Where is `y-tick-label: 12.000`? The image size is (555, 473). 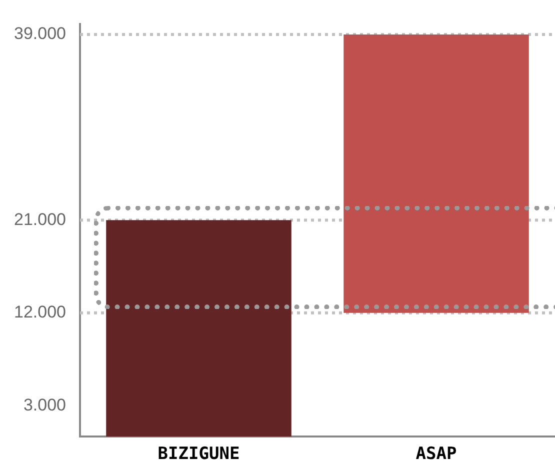 y-tick-label: 12.000 is located at coordinates (40, 312).